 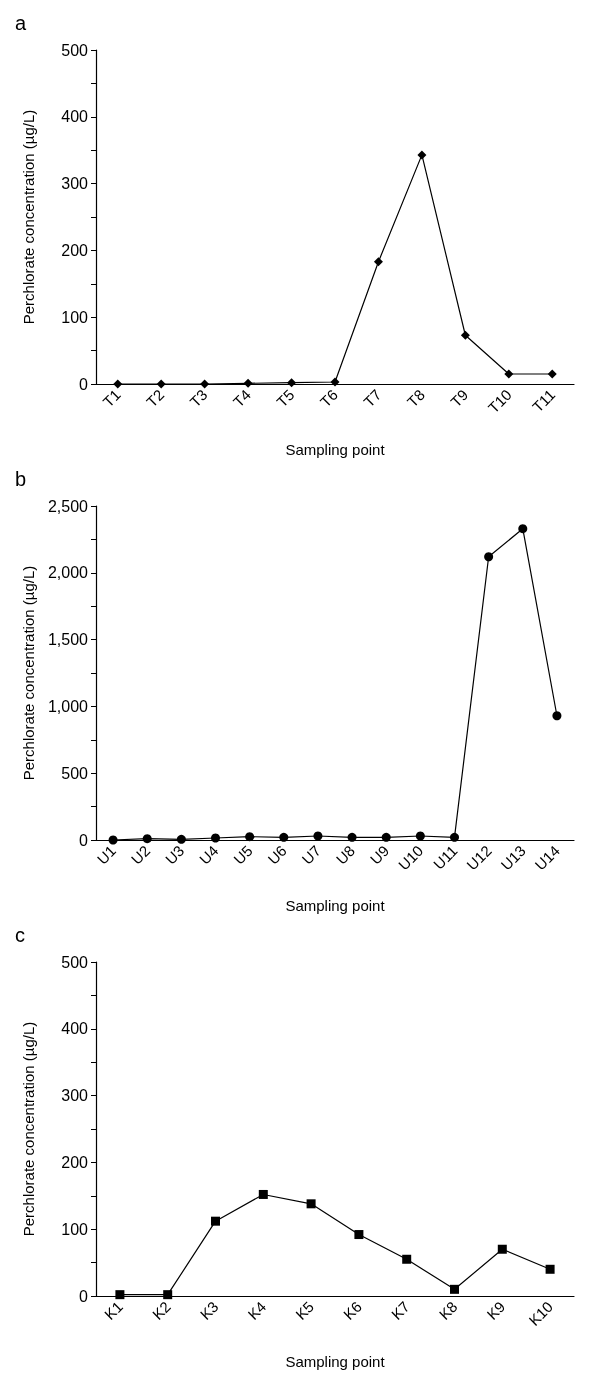 I want to click on x-tick-label: U11, so click(x=445, y=857).